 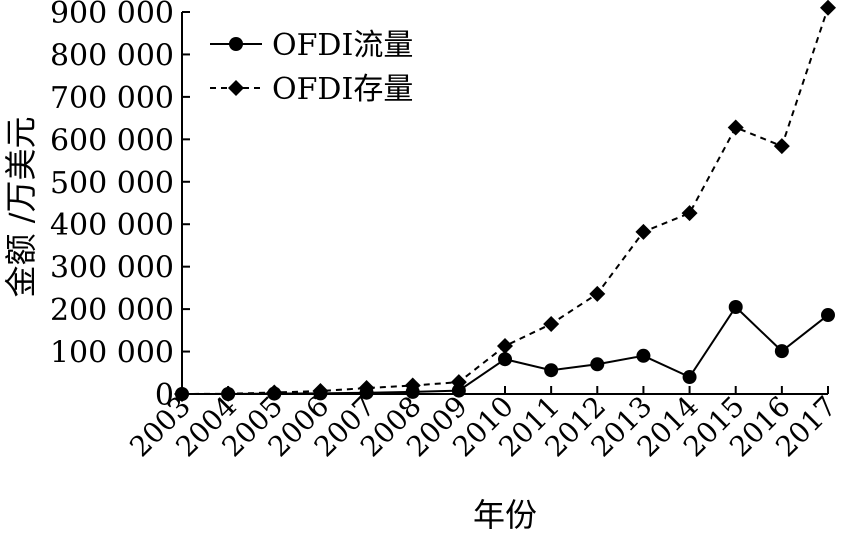 I want to click on legend: OFDI流量 OFDI存量, so click(x=311, y=67).